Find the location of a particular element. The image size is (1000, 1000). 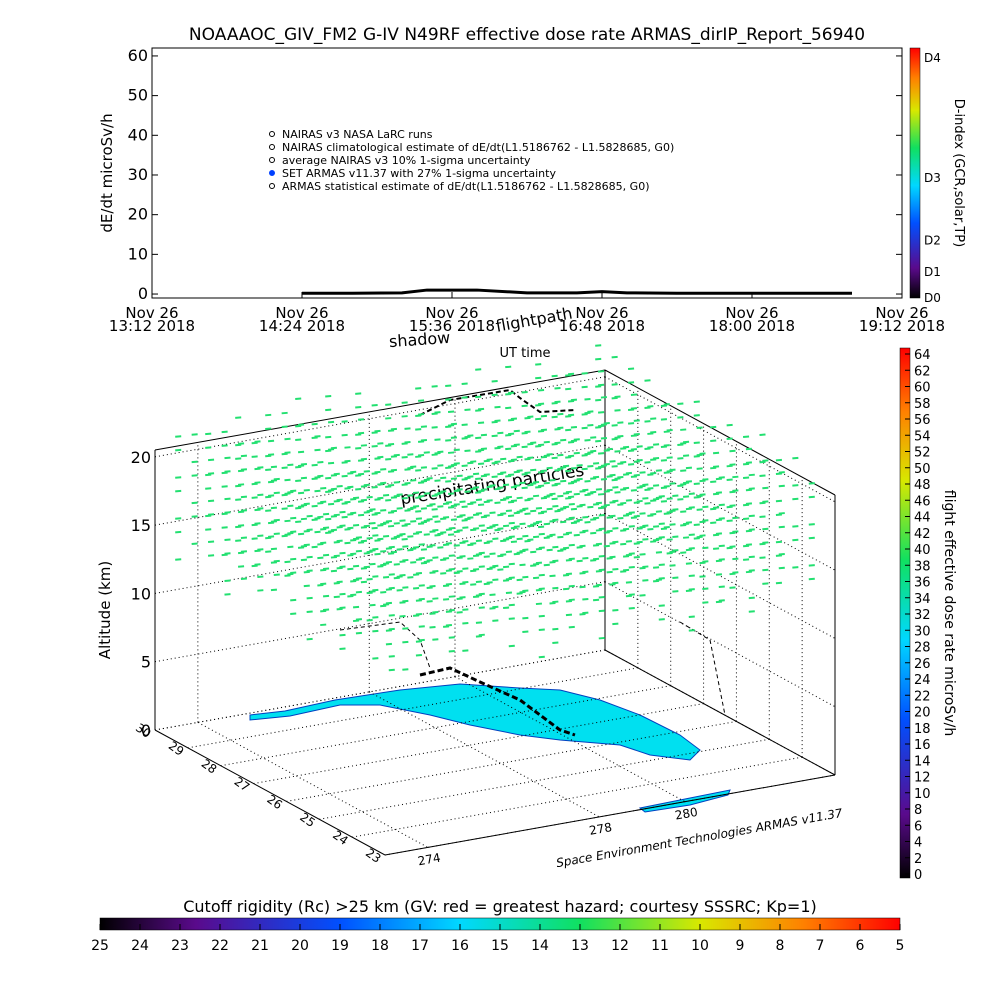

colorbar-tick-label: 6 is located at coordinates (860, 946).